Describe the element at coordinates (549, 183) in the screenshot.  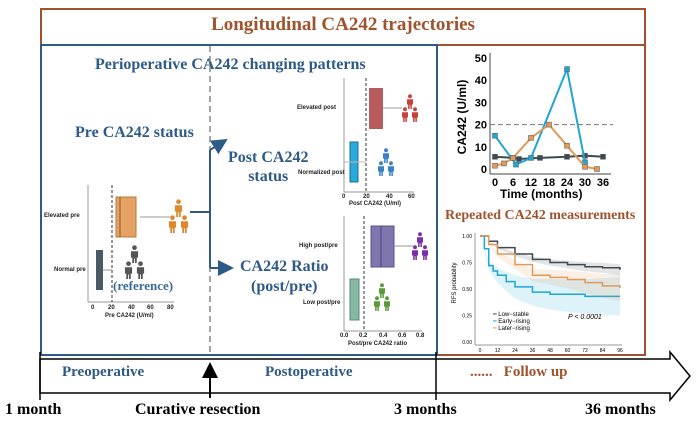
I see `x-tick-label: 18` at that location.